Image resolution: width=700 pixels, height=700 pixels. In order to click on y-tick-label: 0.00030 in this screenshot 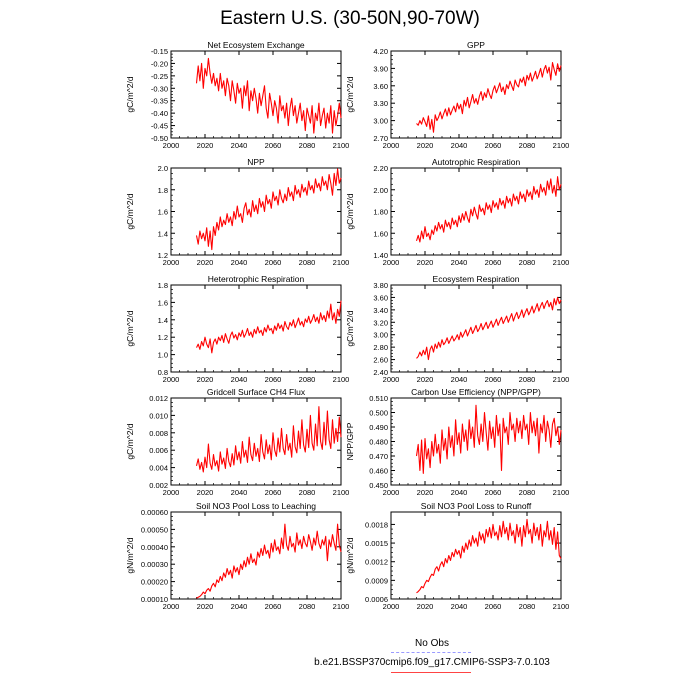, I will do `click(154, 564)`.